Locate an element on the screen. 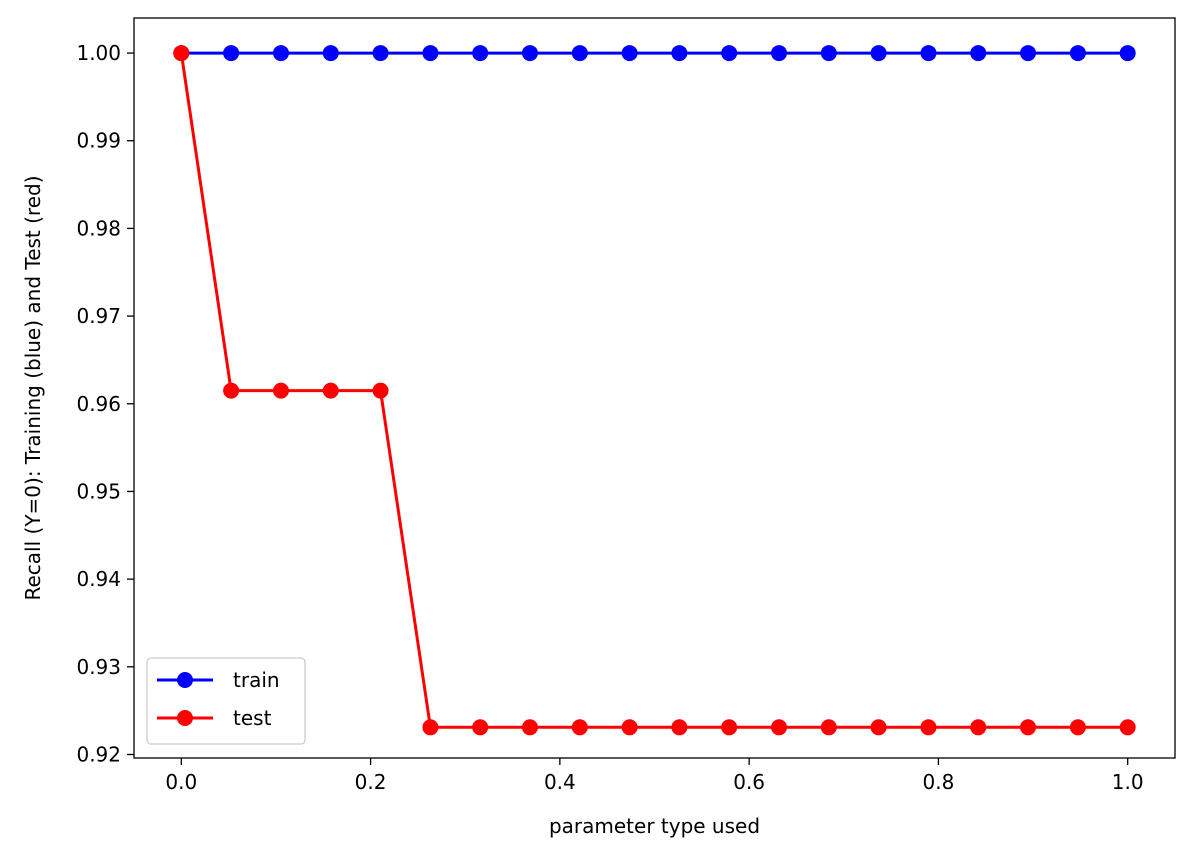 The image size is (1194, 858). x-axis: 0.0 0.2 0.4 0.6 0.8 1.0 is located at coordinates (654, 776).